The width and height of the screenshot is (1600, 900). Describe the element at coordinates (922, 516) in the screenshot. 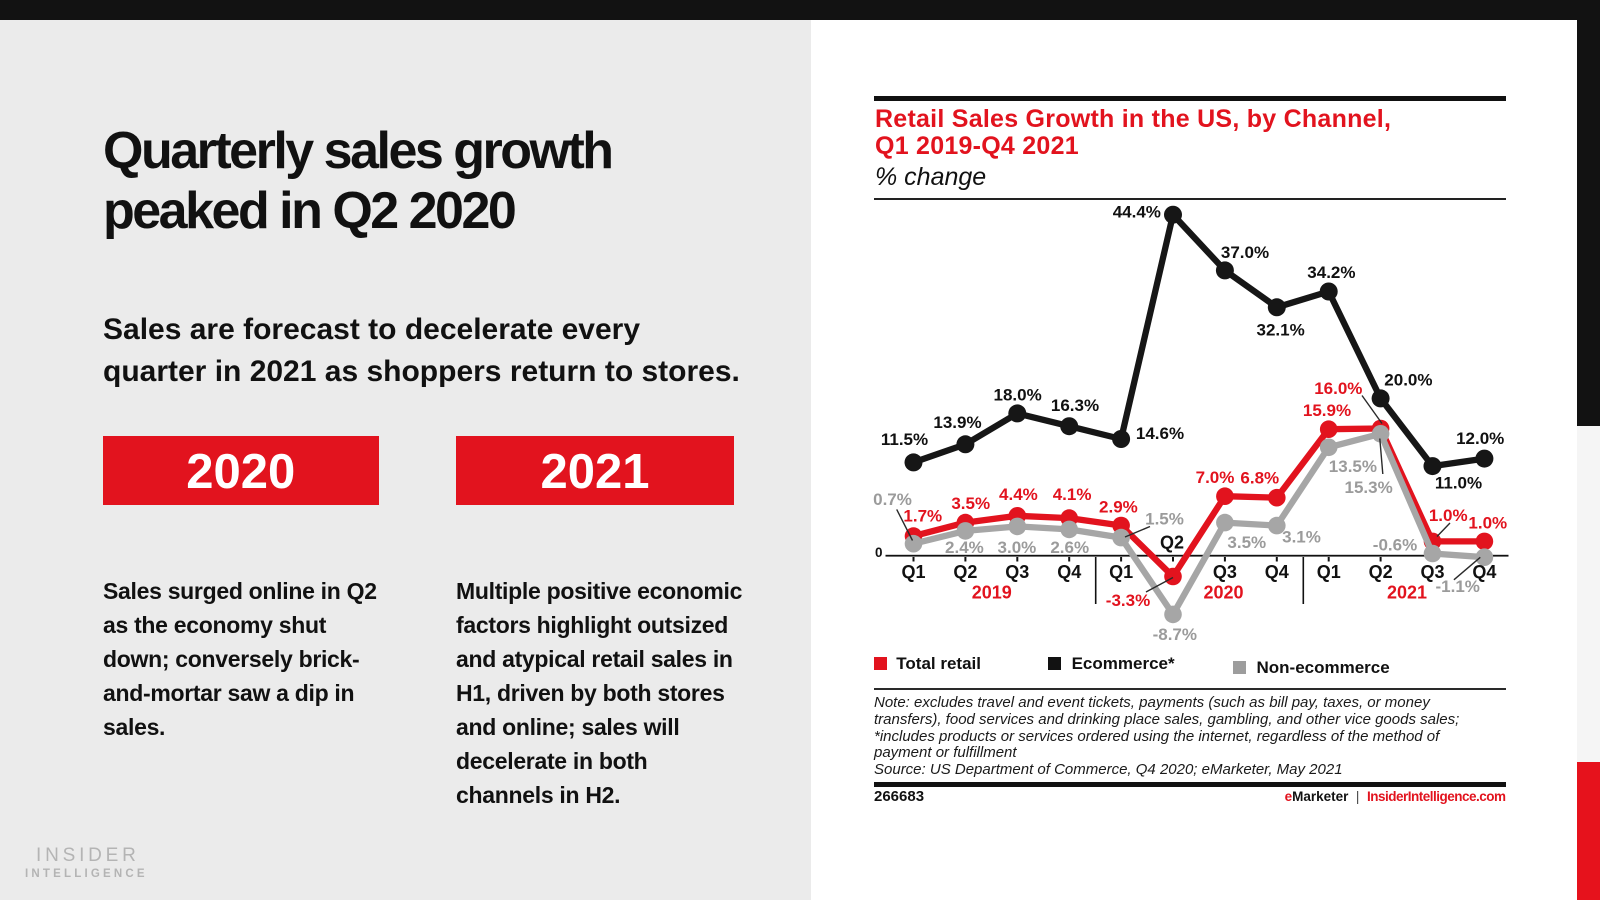

I see `svg-text: 1.7%` at that location.